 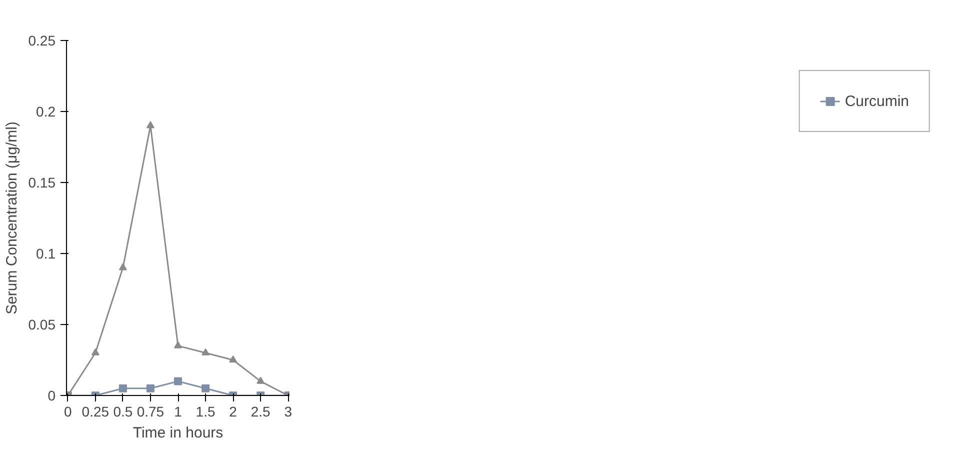 What do you see at coordinates (123, 412) in the screenshot?
I see `x-tick-label: 0.5` at bounding box center [123, 412].